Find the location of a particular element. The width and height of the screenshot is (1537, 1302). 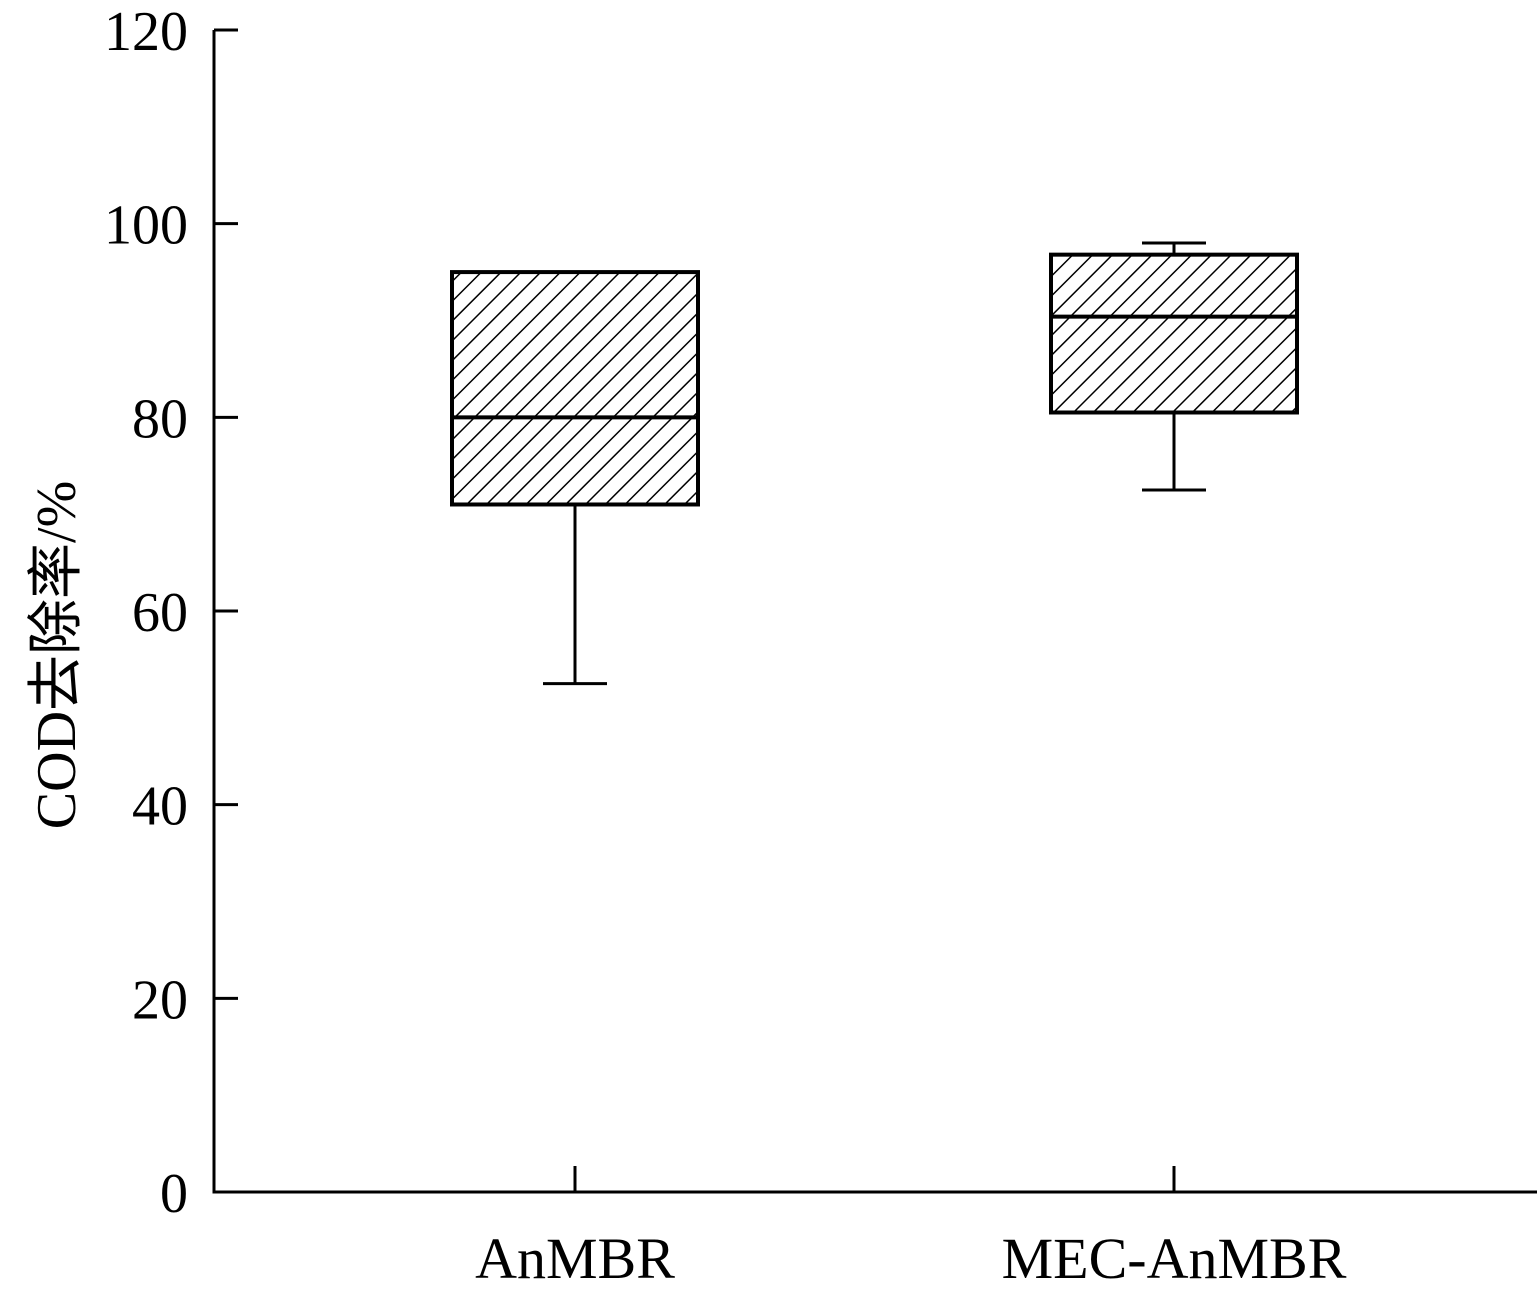

box-anmbr is located at coordinates (575, 478).